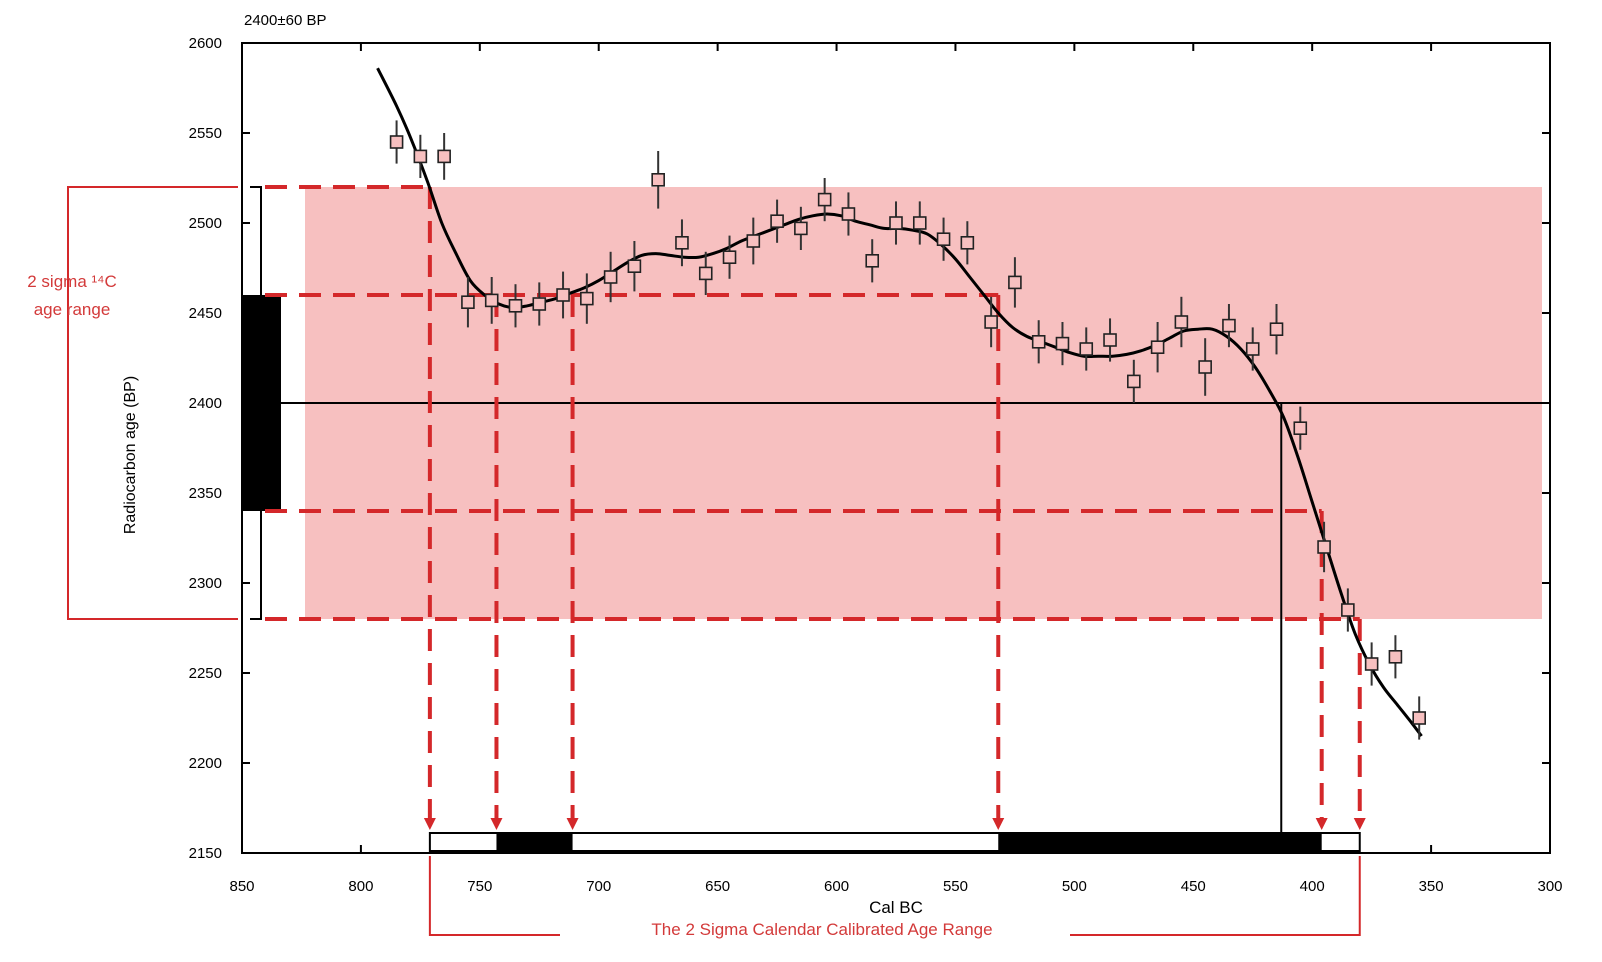 This screenshot has height=962, width=1602. Describe the element at coordinates (360, 886) in the screenshot. I see `x-tick-label: 800` at that location.